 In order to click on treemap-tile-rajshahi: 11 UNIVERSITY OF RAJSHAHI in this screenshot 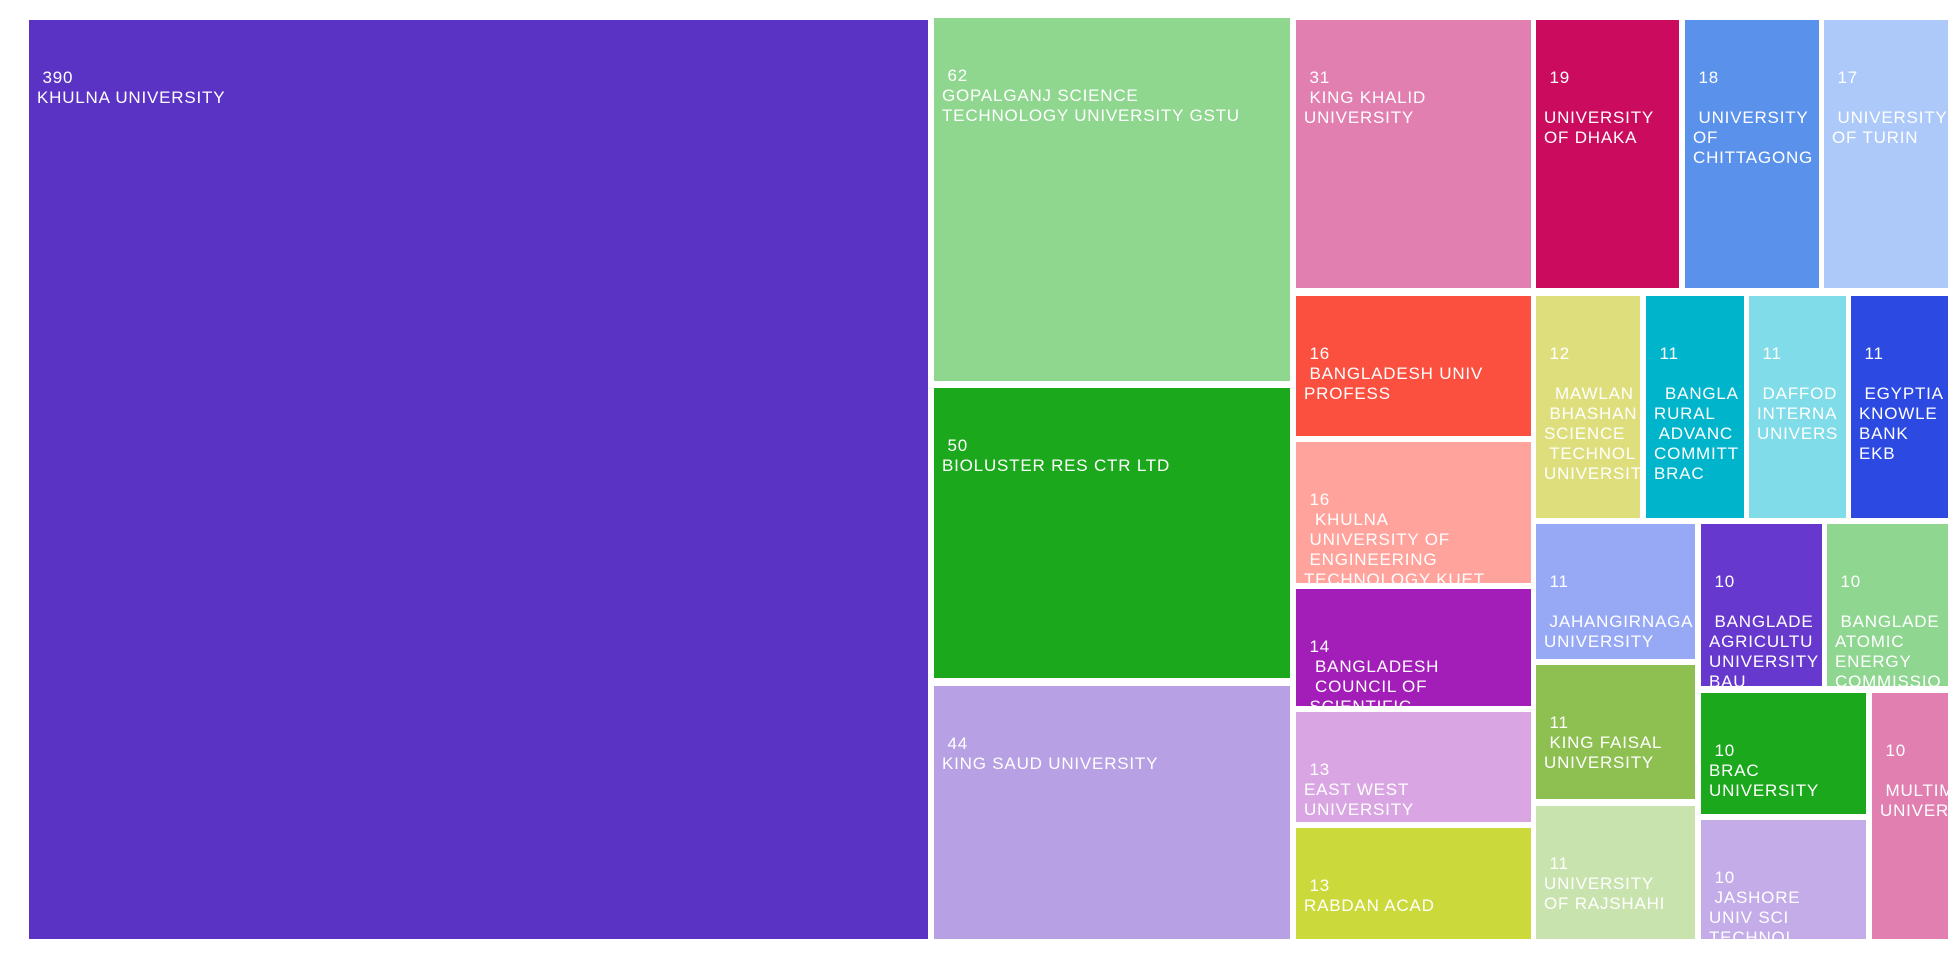, I will do `click(1615, 872)`.